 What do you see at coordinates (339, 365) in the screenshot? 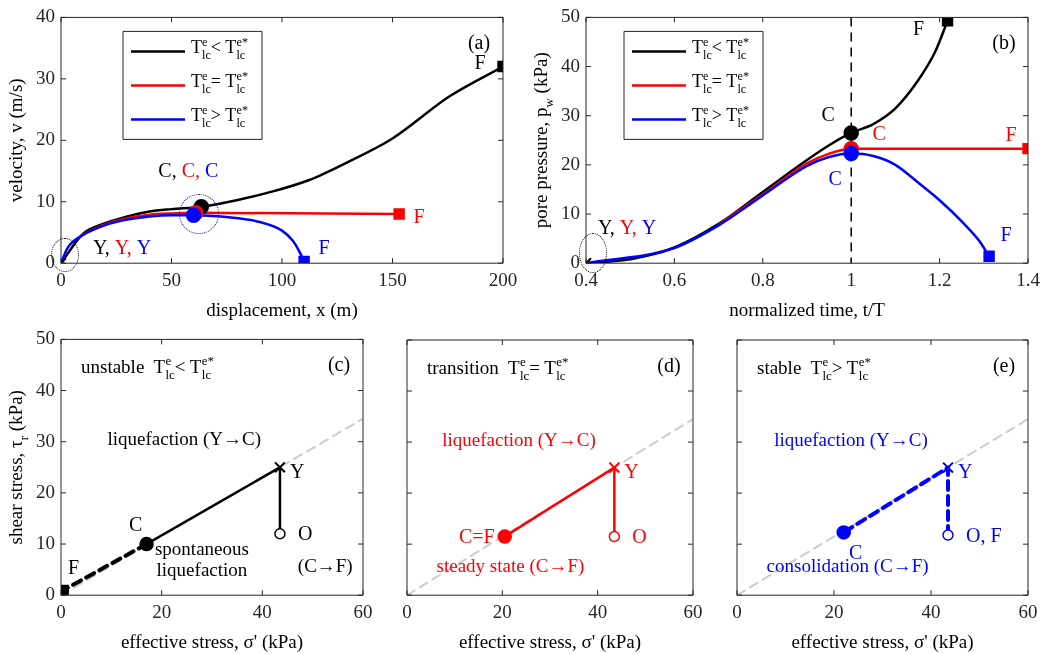
I see `text: (c)` at bounding box center [339, 365].